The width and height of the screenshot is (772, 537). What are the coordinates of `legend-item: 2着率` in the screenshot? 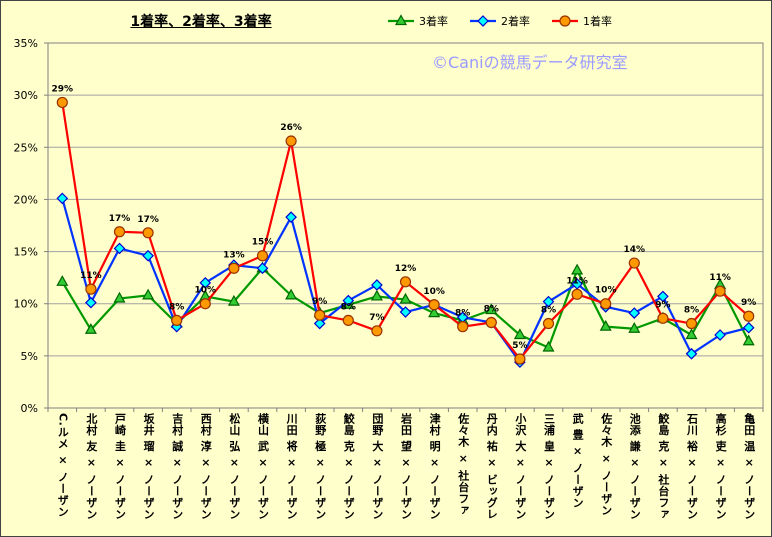 It's located at (500, 21).